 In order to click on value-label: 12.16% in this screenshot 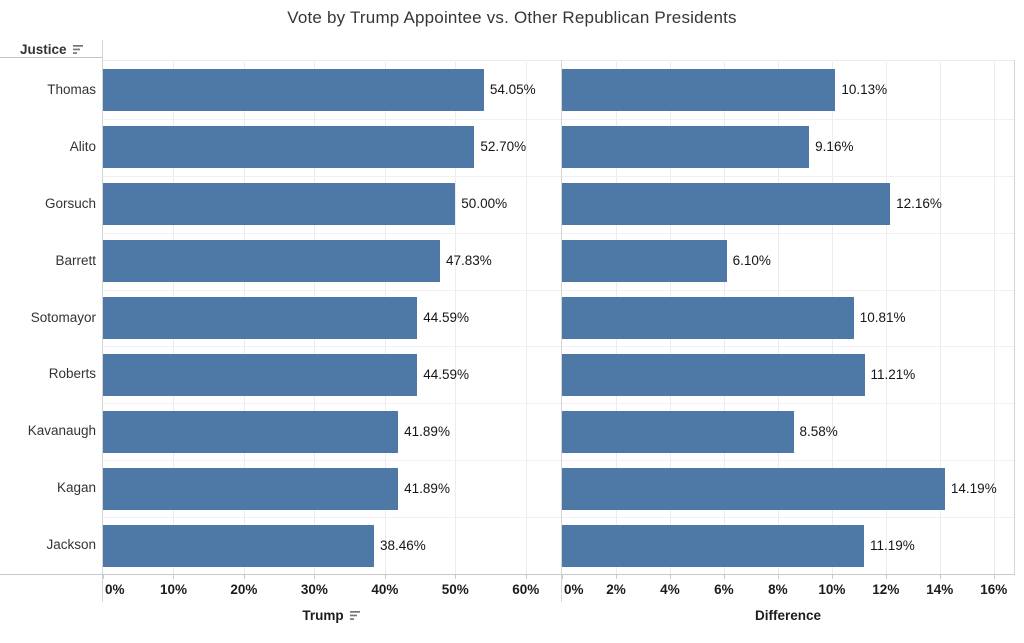, I will do `click(919, 204)`.